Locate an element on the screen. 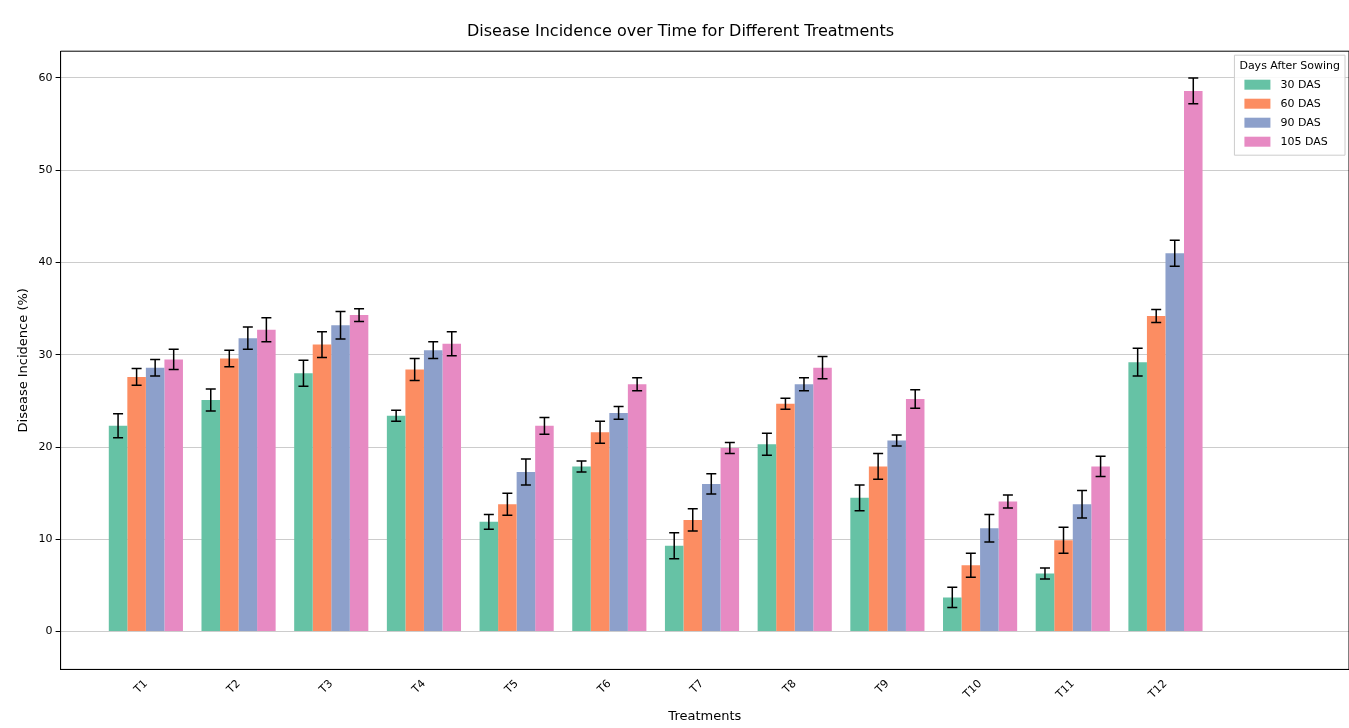 The height and width of the screenshot is (728, 1349). y-axis-title: Disease Incidence (%) is located at coordinates (23, 360).